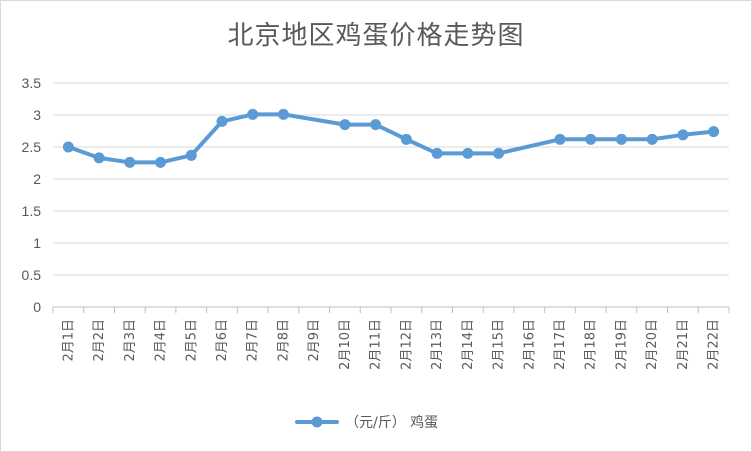 The image size is (752, 452). What do you see at coordinates (317, 422) in the screenshot?
I see `legend-marker` at bounding box center [317, 422].